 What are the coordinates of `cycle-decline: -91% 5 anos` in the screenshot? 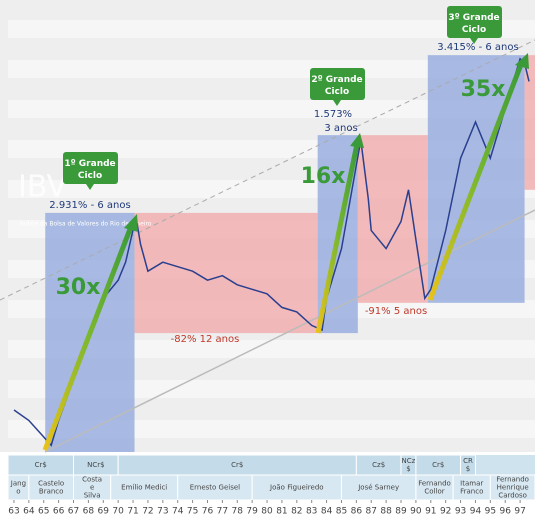 It's located at (396, 311).